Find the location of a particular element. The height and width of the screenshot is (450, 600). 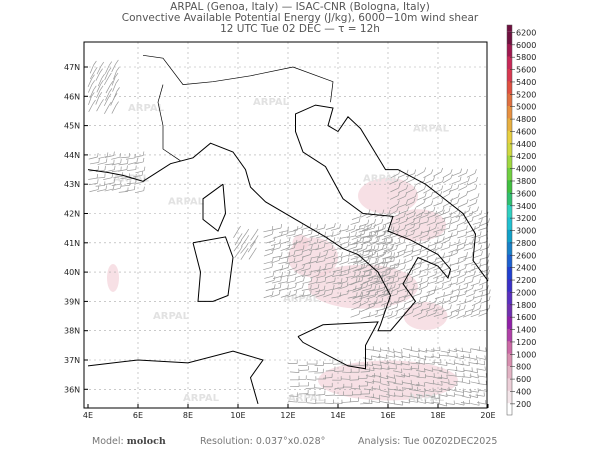

france-italy-border is located at coordinates (169, 123).